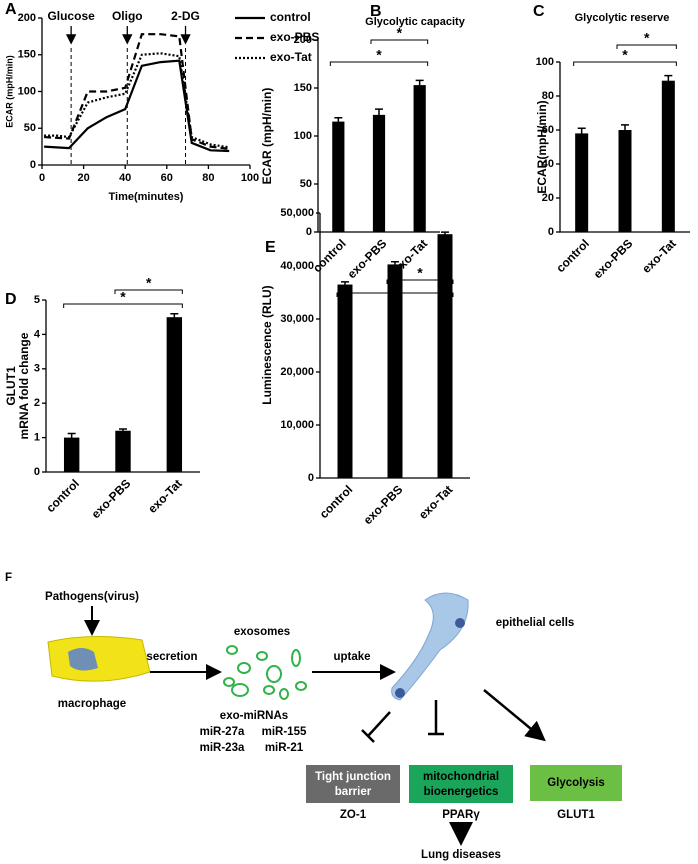  Describe the element at coordinates (535, 623) in the screenshot. I see `label: epithelial cells` at that location.